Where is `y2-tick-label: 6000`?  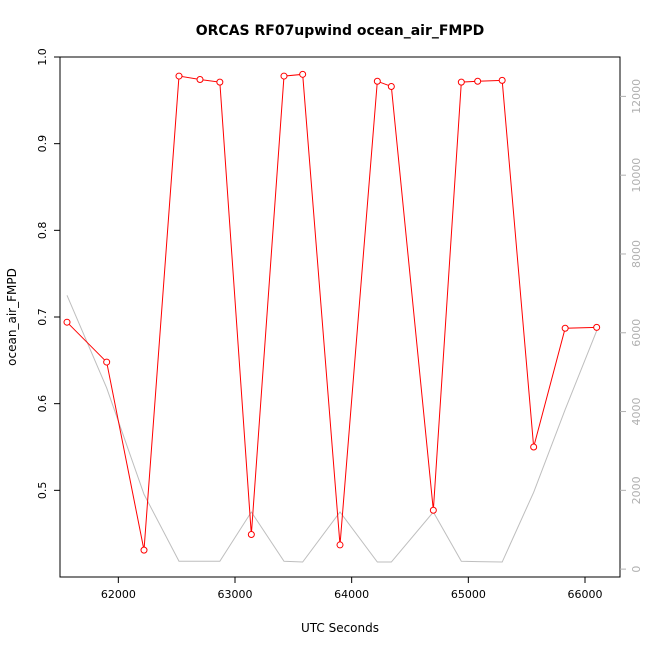
y2-tick-label: 6000 is located at coordinates (636, 333).